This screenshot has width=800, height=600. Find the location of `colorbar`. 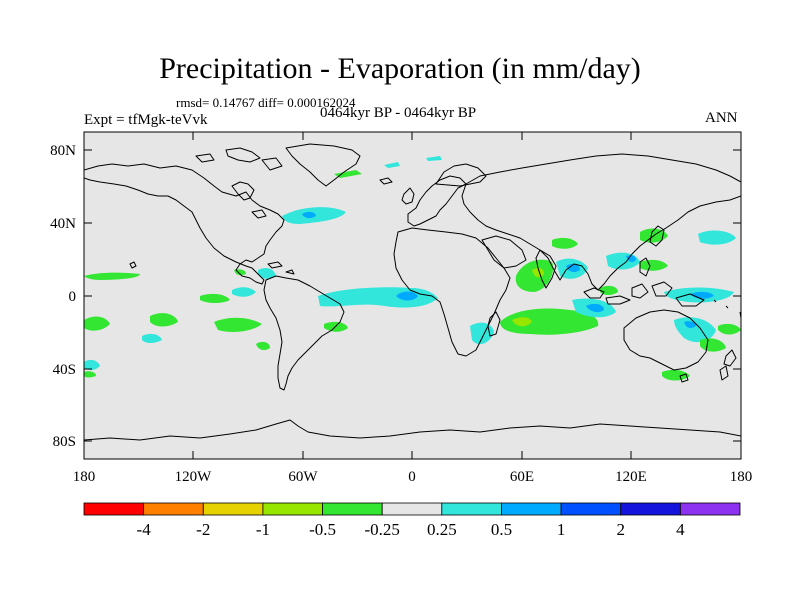

colorbar is located at coordinates (412, 509).